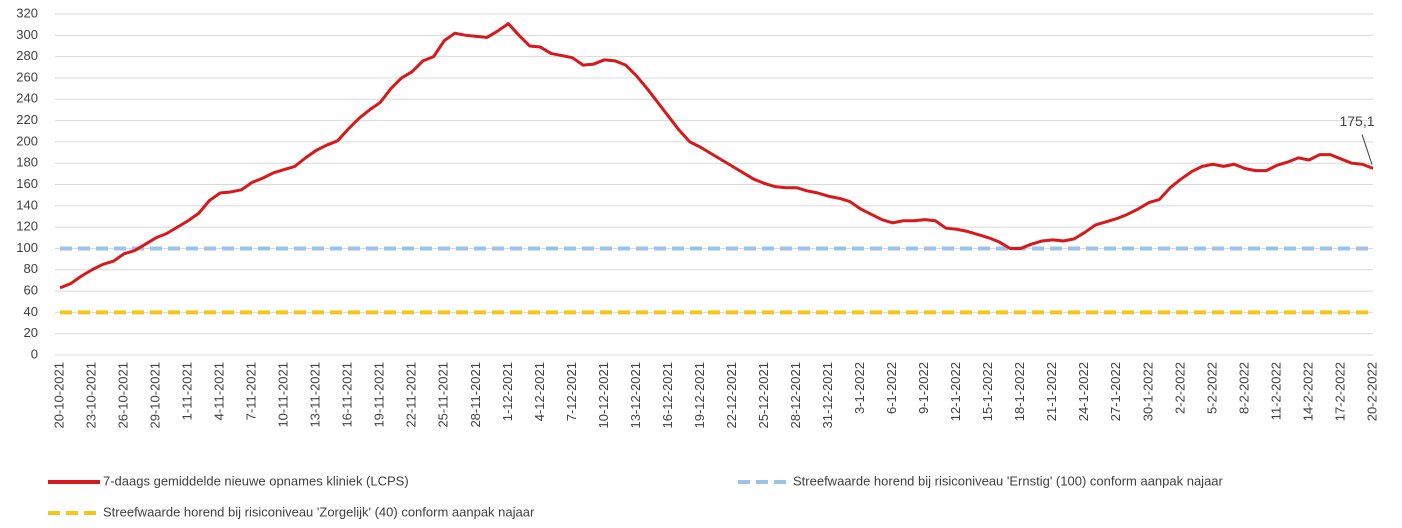 The width and height of the screenshot is (1402, 528). Describe the element at coordinates (347, 395) in the screenshot. I see `x-tick-label: 16-11-2021` at that location.